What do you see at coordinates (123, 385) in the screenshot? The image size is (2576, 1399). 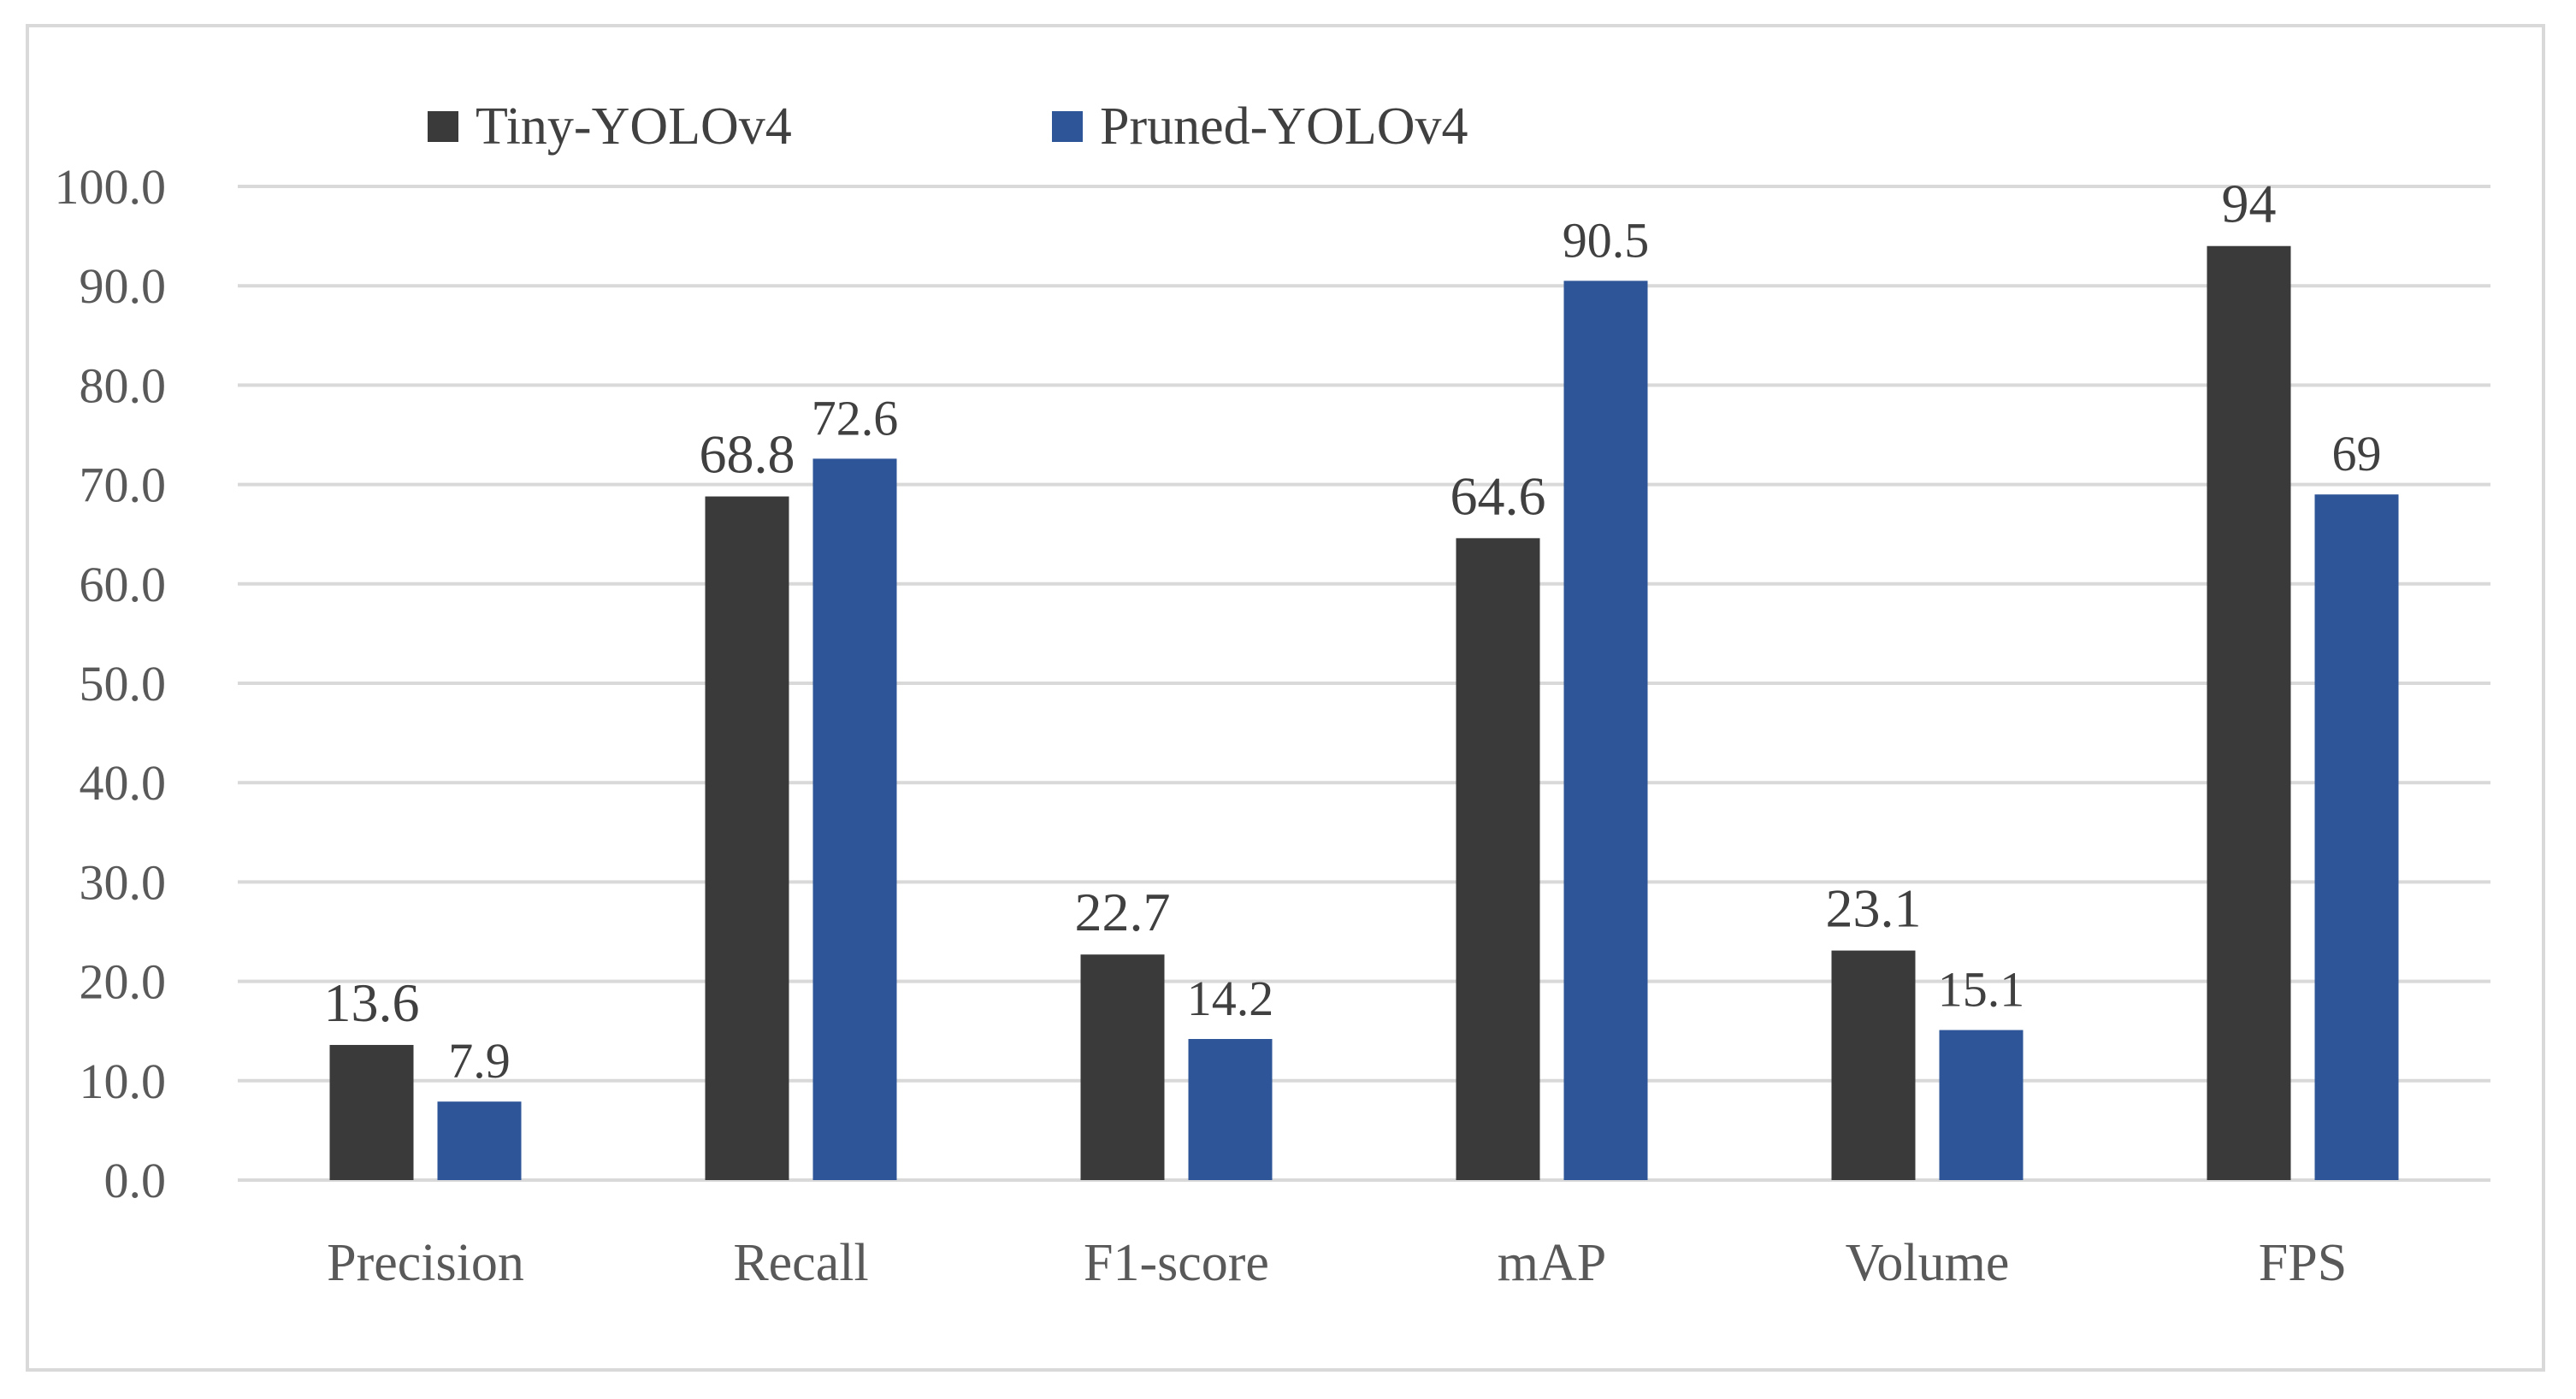 I see `y-tick-label: 80.0` at bounding box center [123, 385].